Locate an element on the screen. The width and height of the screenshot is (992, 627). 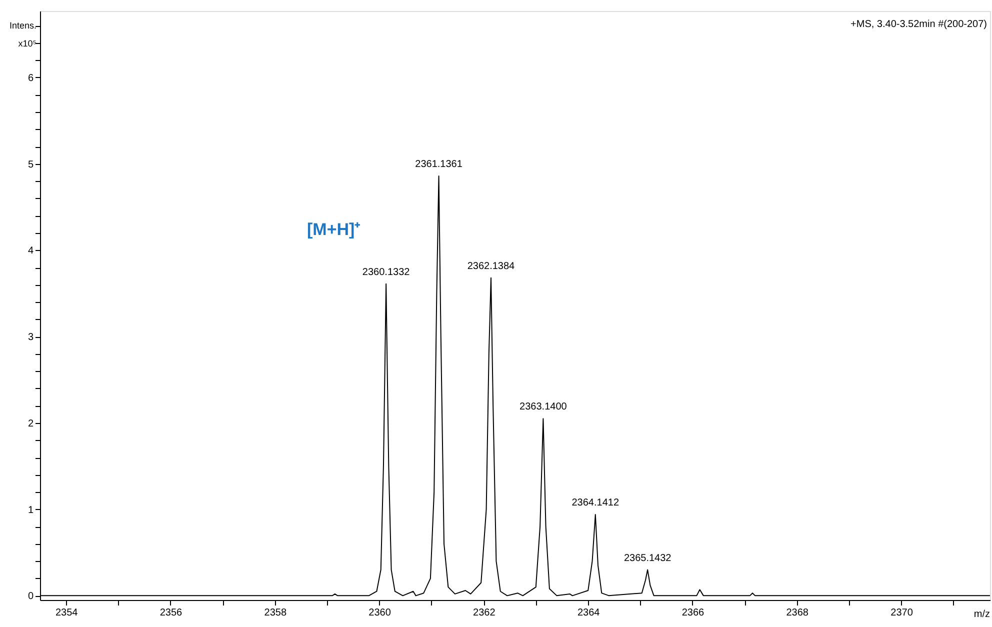
x-tick-label: 2354 is located at coordinates (66, 613).